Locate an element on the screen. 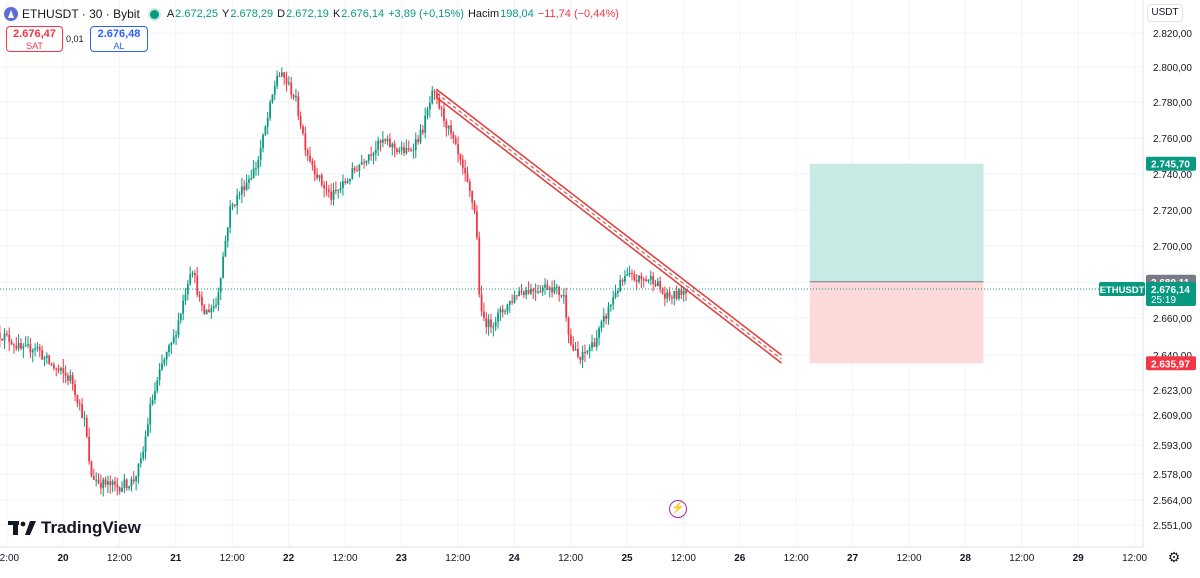 The height and width of the screenshot is (578, 1200). trendline-lower is located at coordinates (608, 230).